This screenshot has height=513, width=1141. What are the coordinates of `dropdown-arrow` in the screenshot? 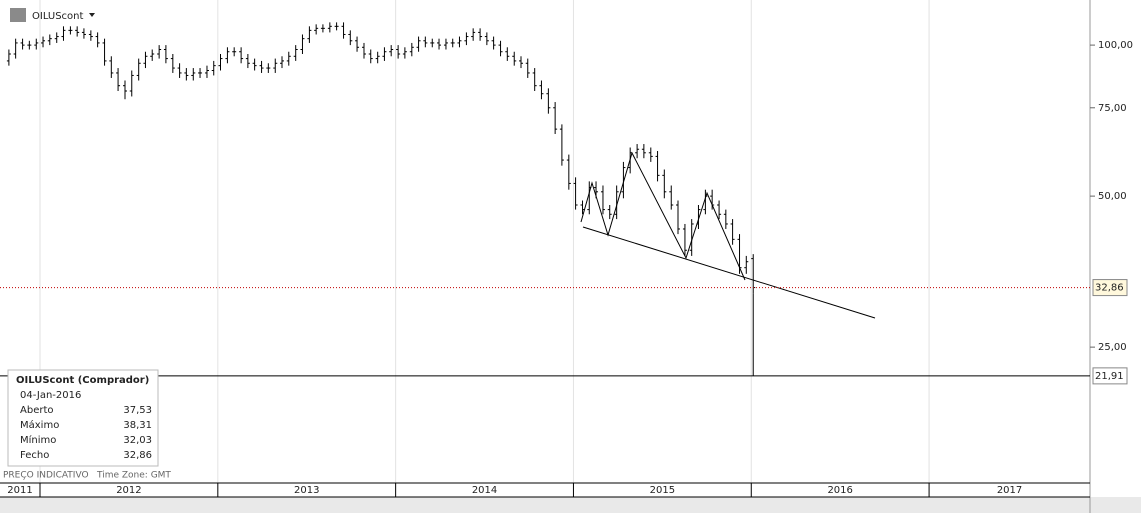 It's located at (92, 15).